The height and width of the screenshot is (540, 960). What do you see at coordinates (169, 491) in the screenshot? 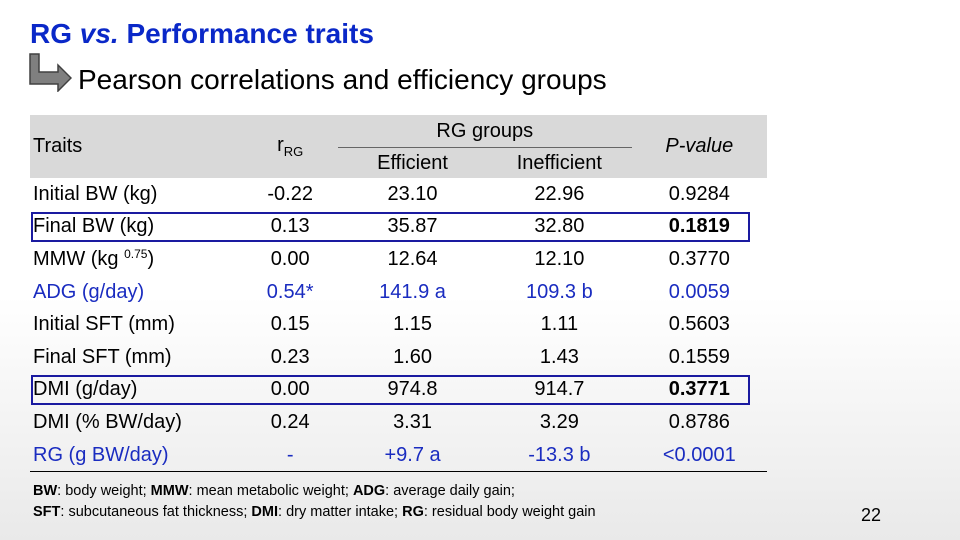
I see `footnote-abbr: MMW` at bounding box center [169, 491].